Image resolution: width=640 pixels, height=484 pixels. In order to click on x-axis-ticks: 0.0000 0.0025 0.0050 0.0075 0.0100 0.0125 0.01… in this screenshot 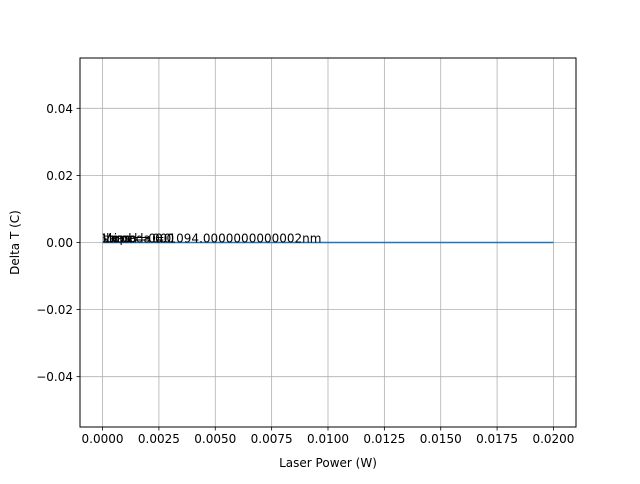, I will do `click(328, 436)`.